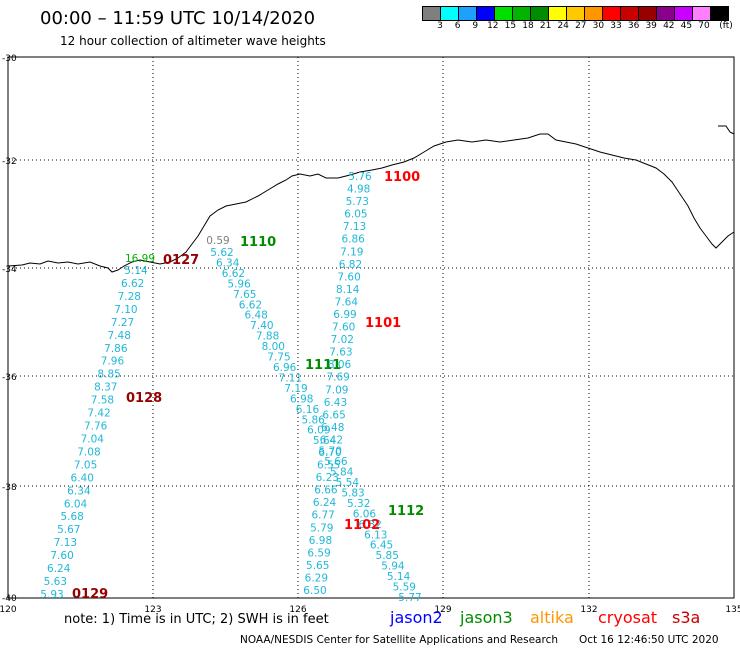  What do you see at coordinates (545, 26) in the screenshot?
I see `colorbar-label: 21` at bounding box center [545, 26].